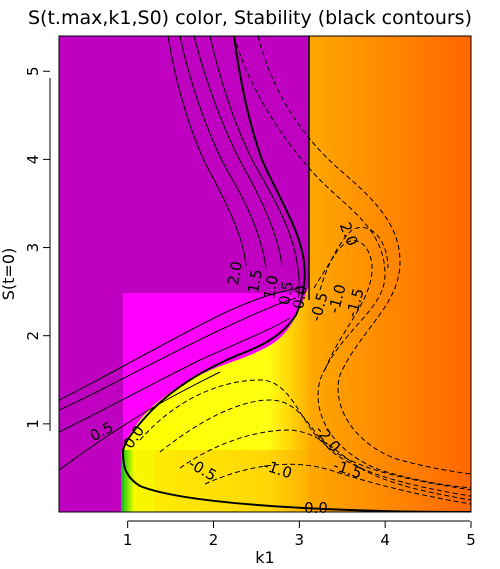 This screenshot has width=500, height=569. What do you see at coordinates (385, 540) in the screenshot?
I see `x-tick-label: 4` at bounding box center [385, 540].